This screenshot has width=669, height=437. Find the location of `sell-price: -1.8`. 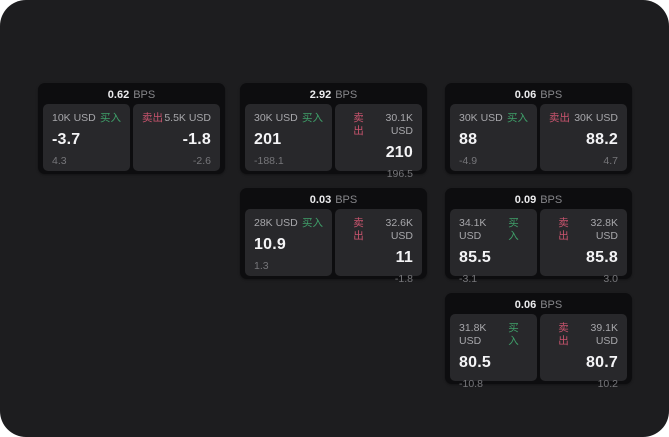

sell-price: -1.8 is located at coordinates (196, 139).